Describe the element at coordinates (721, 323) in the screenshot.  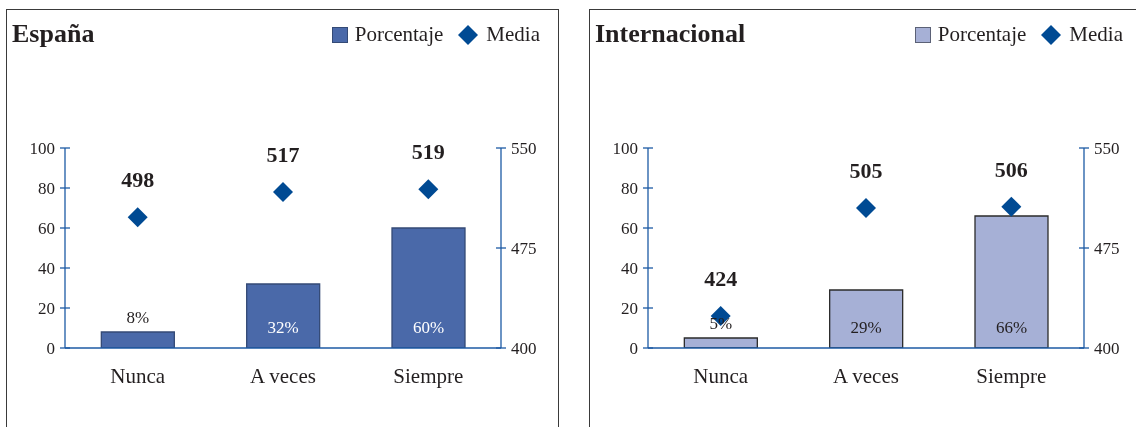
I see `data-label: 5%` at that location.